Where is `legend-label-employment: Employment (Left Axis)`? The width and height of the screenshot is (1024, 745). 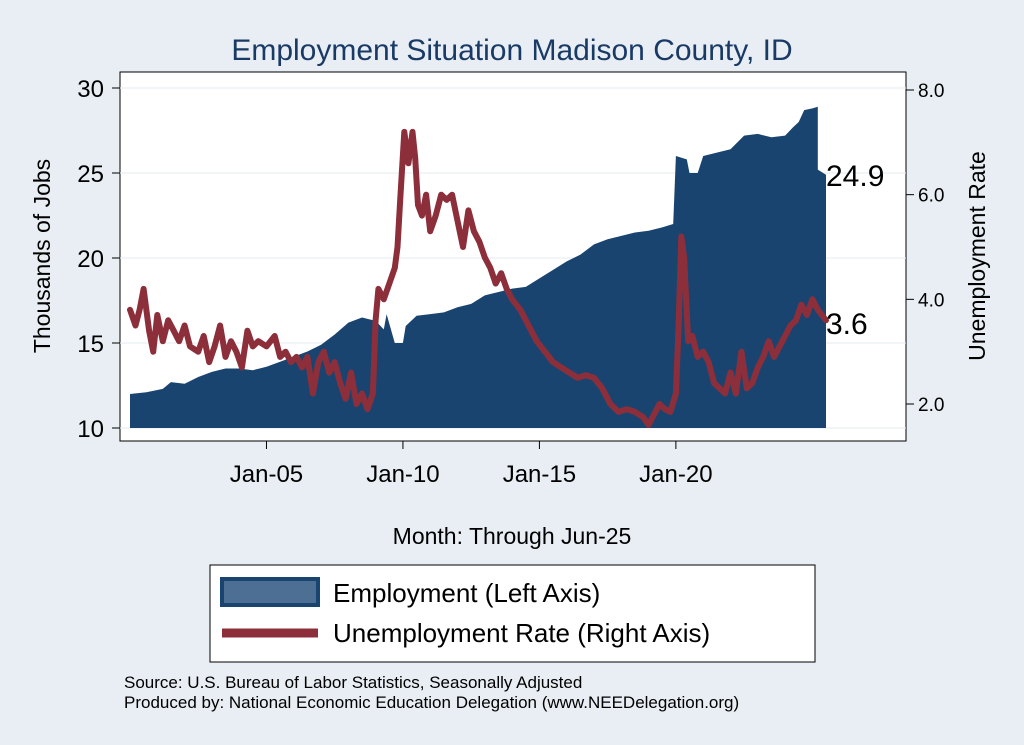
legend-label-employment: Employment (Left Axis) is located at coordinates (466, 593).